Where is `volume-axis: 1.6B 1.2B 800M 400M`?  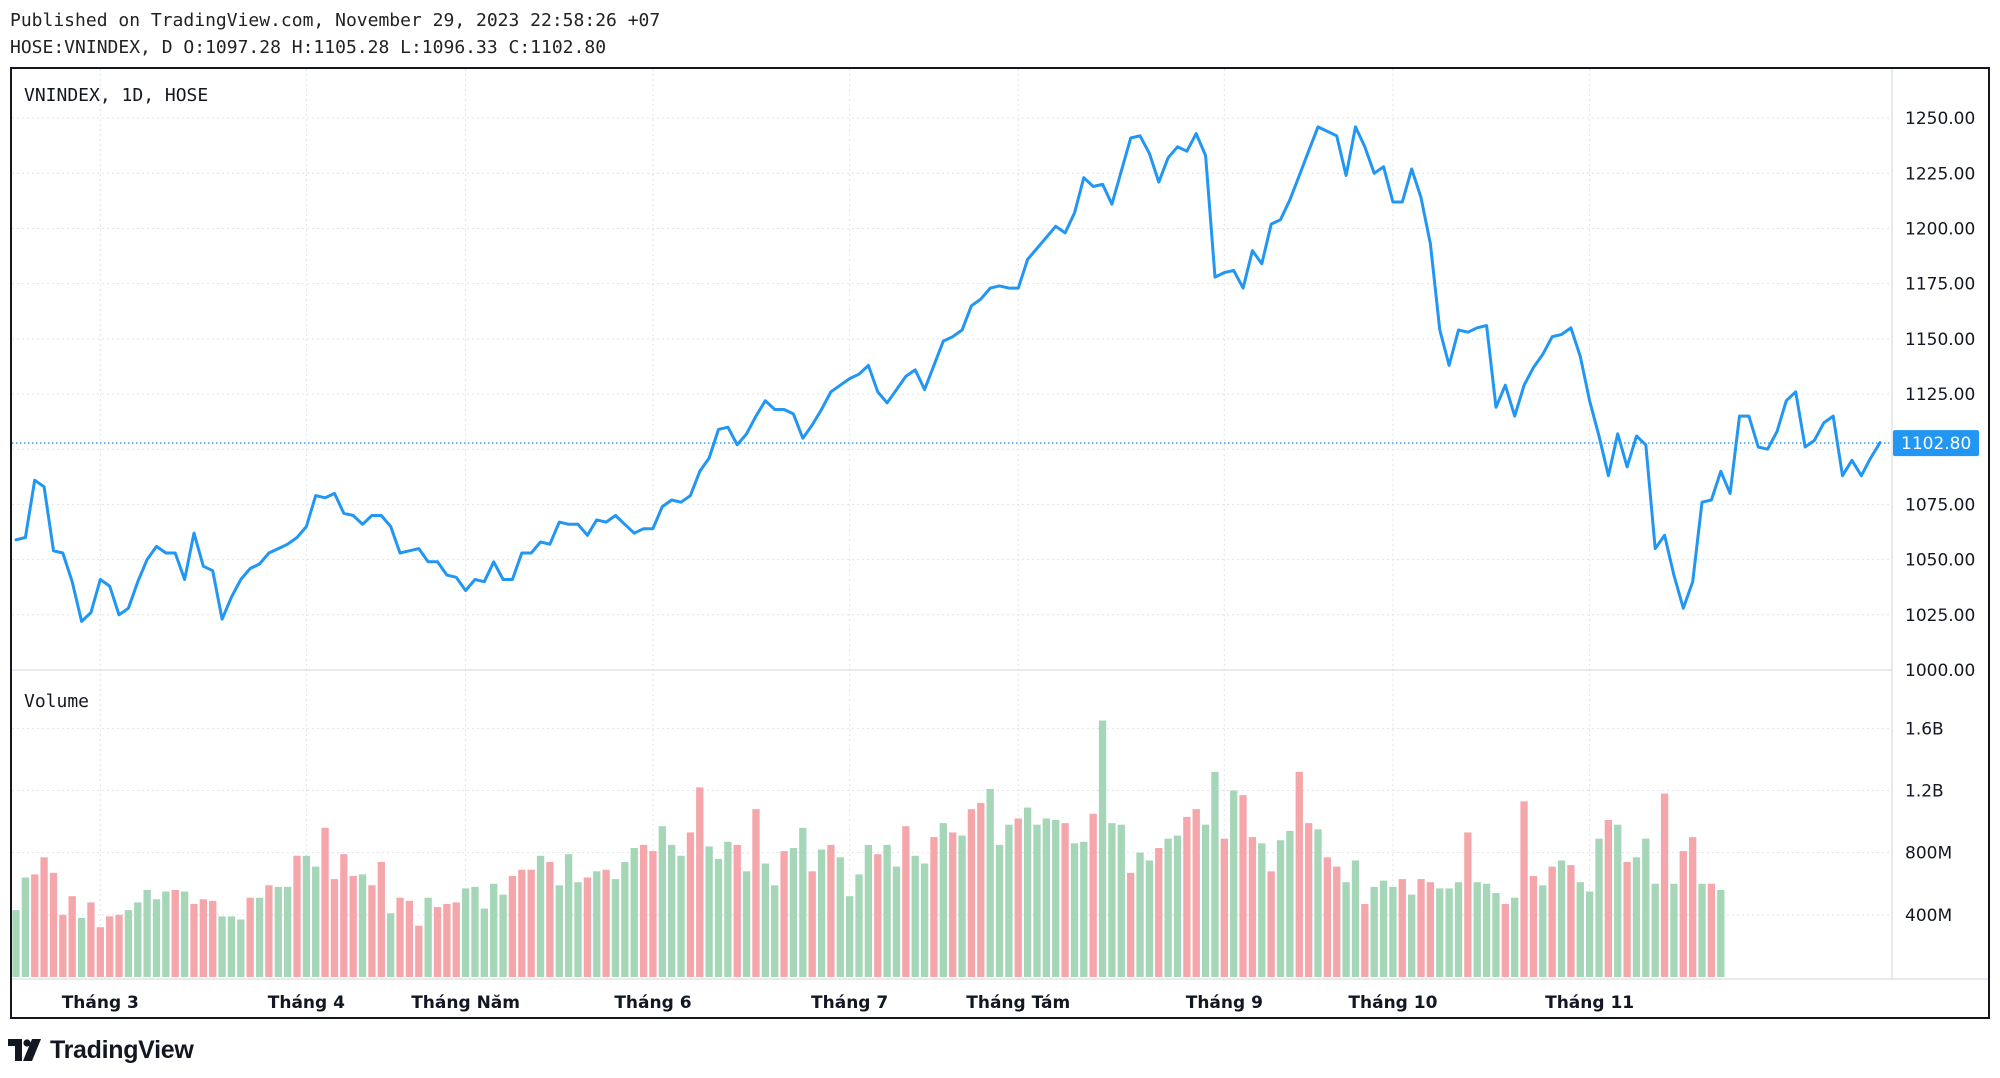 volume-axis: 1.6B 1.2B 800M 400M is located at coordinates (1928, 822).